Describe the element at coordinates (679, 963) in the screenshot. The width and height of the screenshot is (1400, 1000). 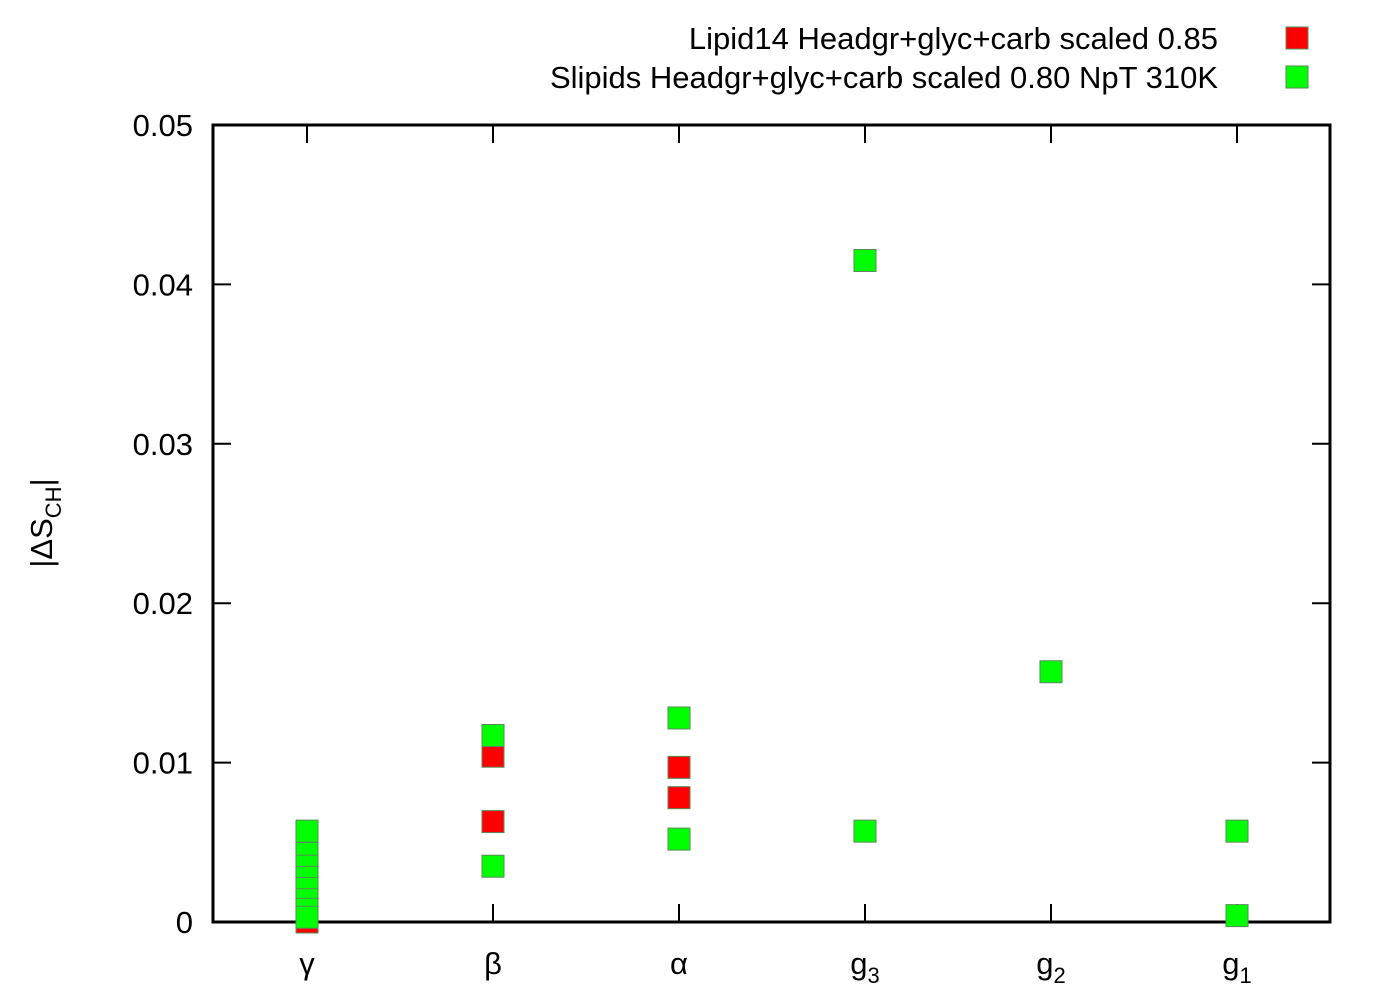
I see `x-tick-label: α` at that location.